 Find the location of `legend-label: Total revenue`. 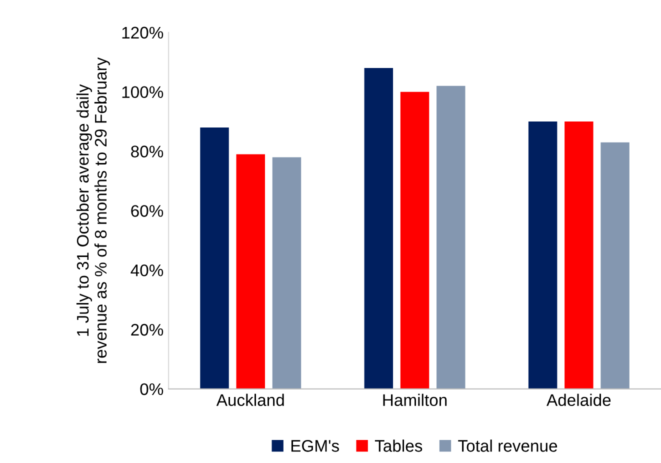

legend-label: Total revenue is located at coordinates (508, 446).